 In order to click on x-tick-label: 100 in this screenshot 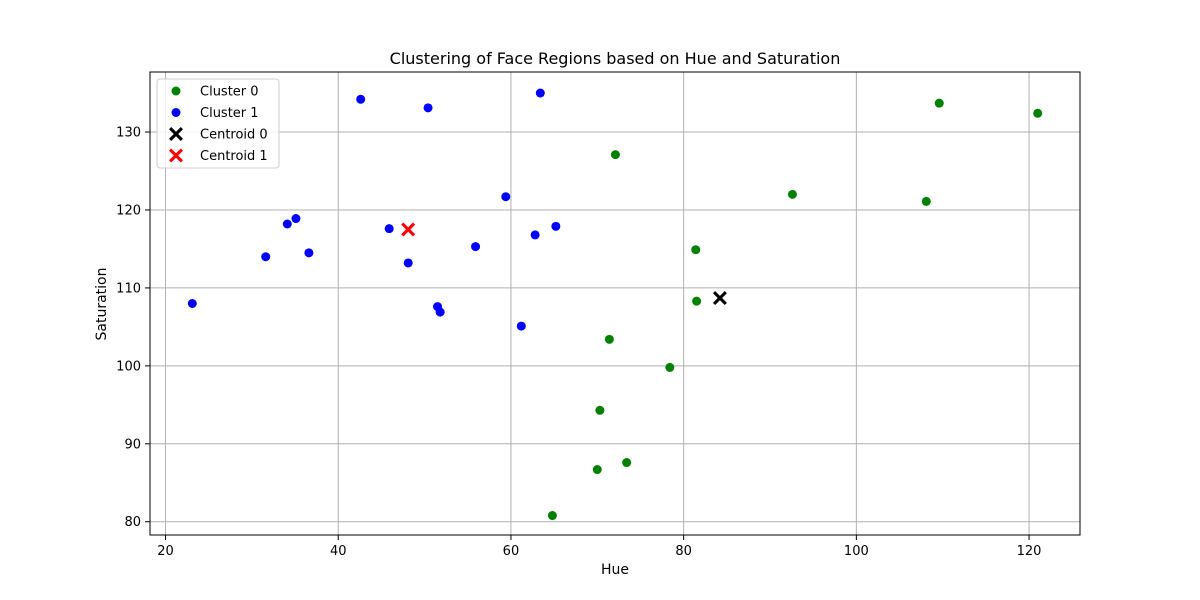, I will do `click(856, 551)`.